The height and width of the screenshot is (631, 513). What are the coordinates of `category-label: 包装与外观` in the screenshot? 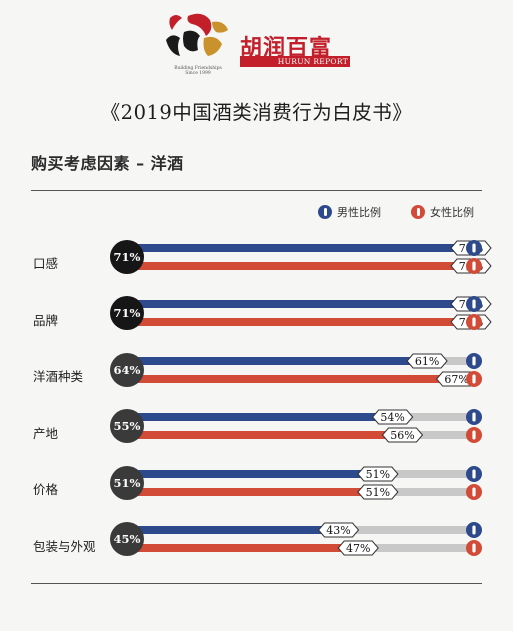 It's located at (64, 546).